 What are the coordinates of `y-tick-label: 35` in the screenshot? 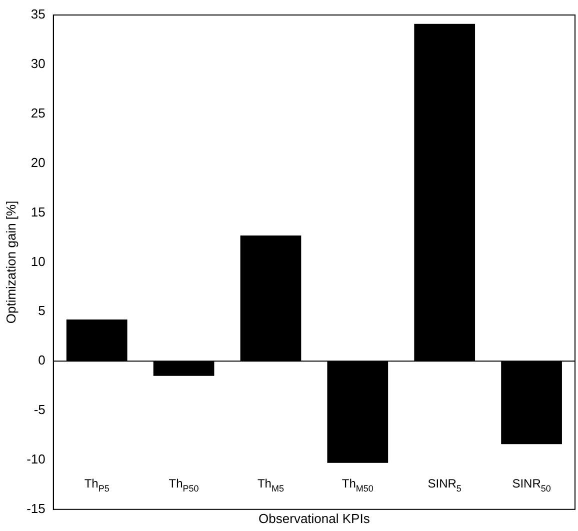 It's located at (38, 14).